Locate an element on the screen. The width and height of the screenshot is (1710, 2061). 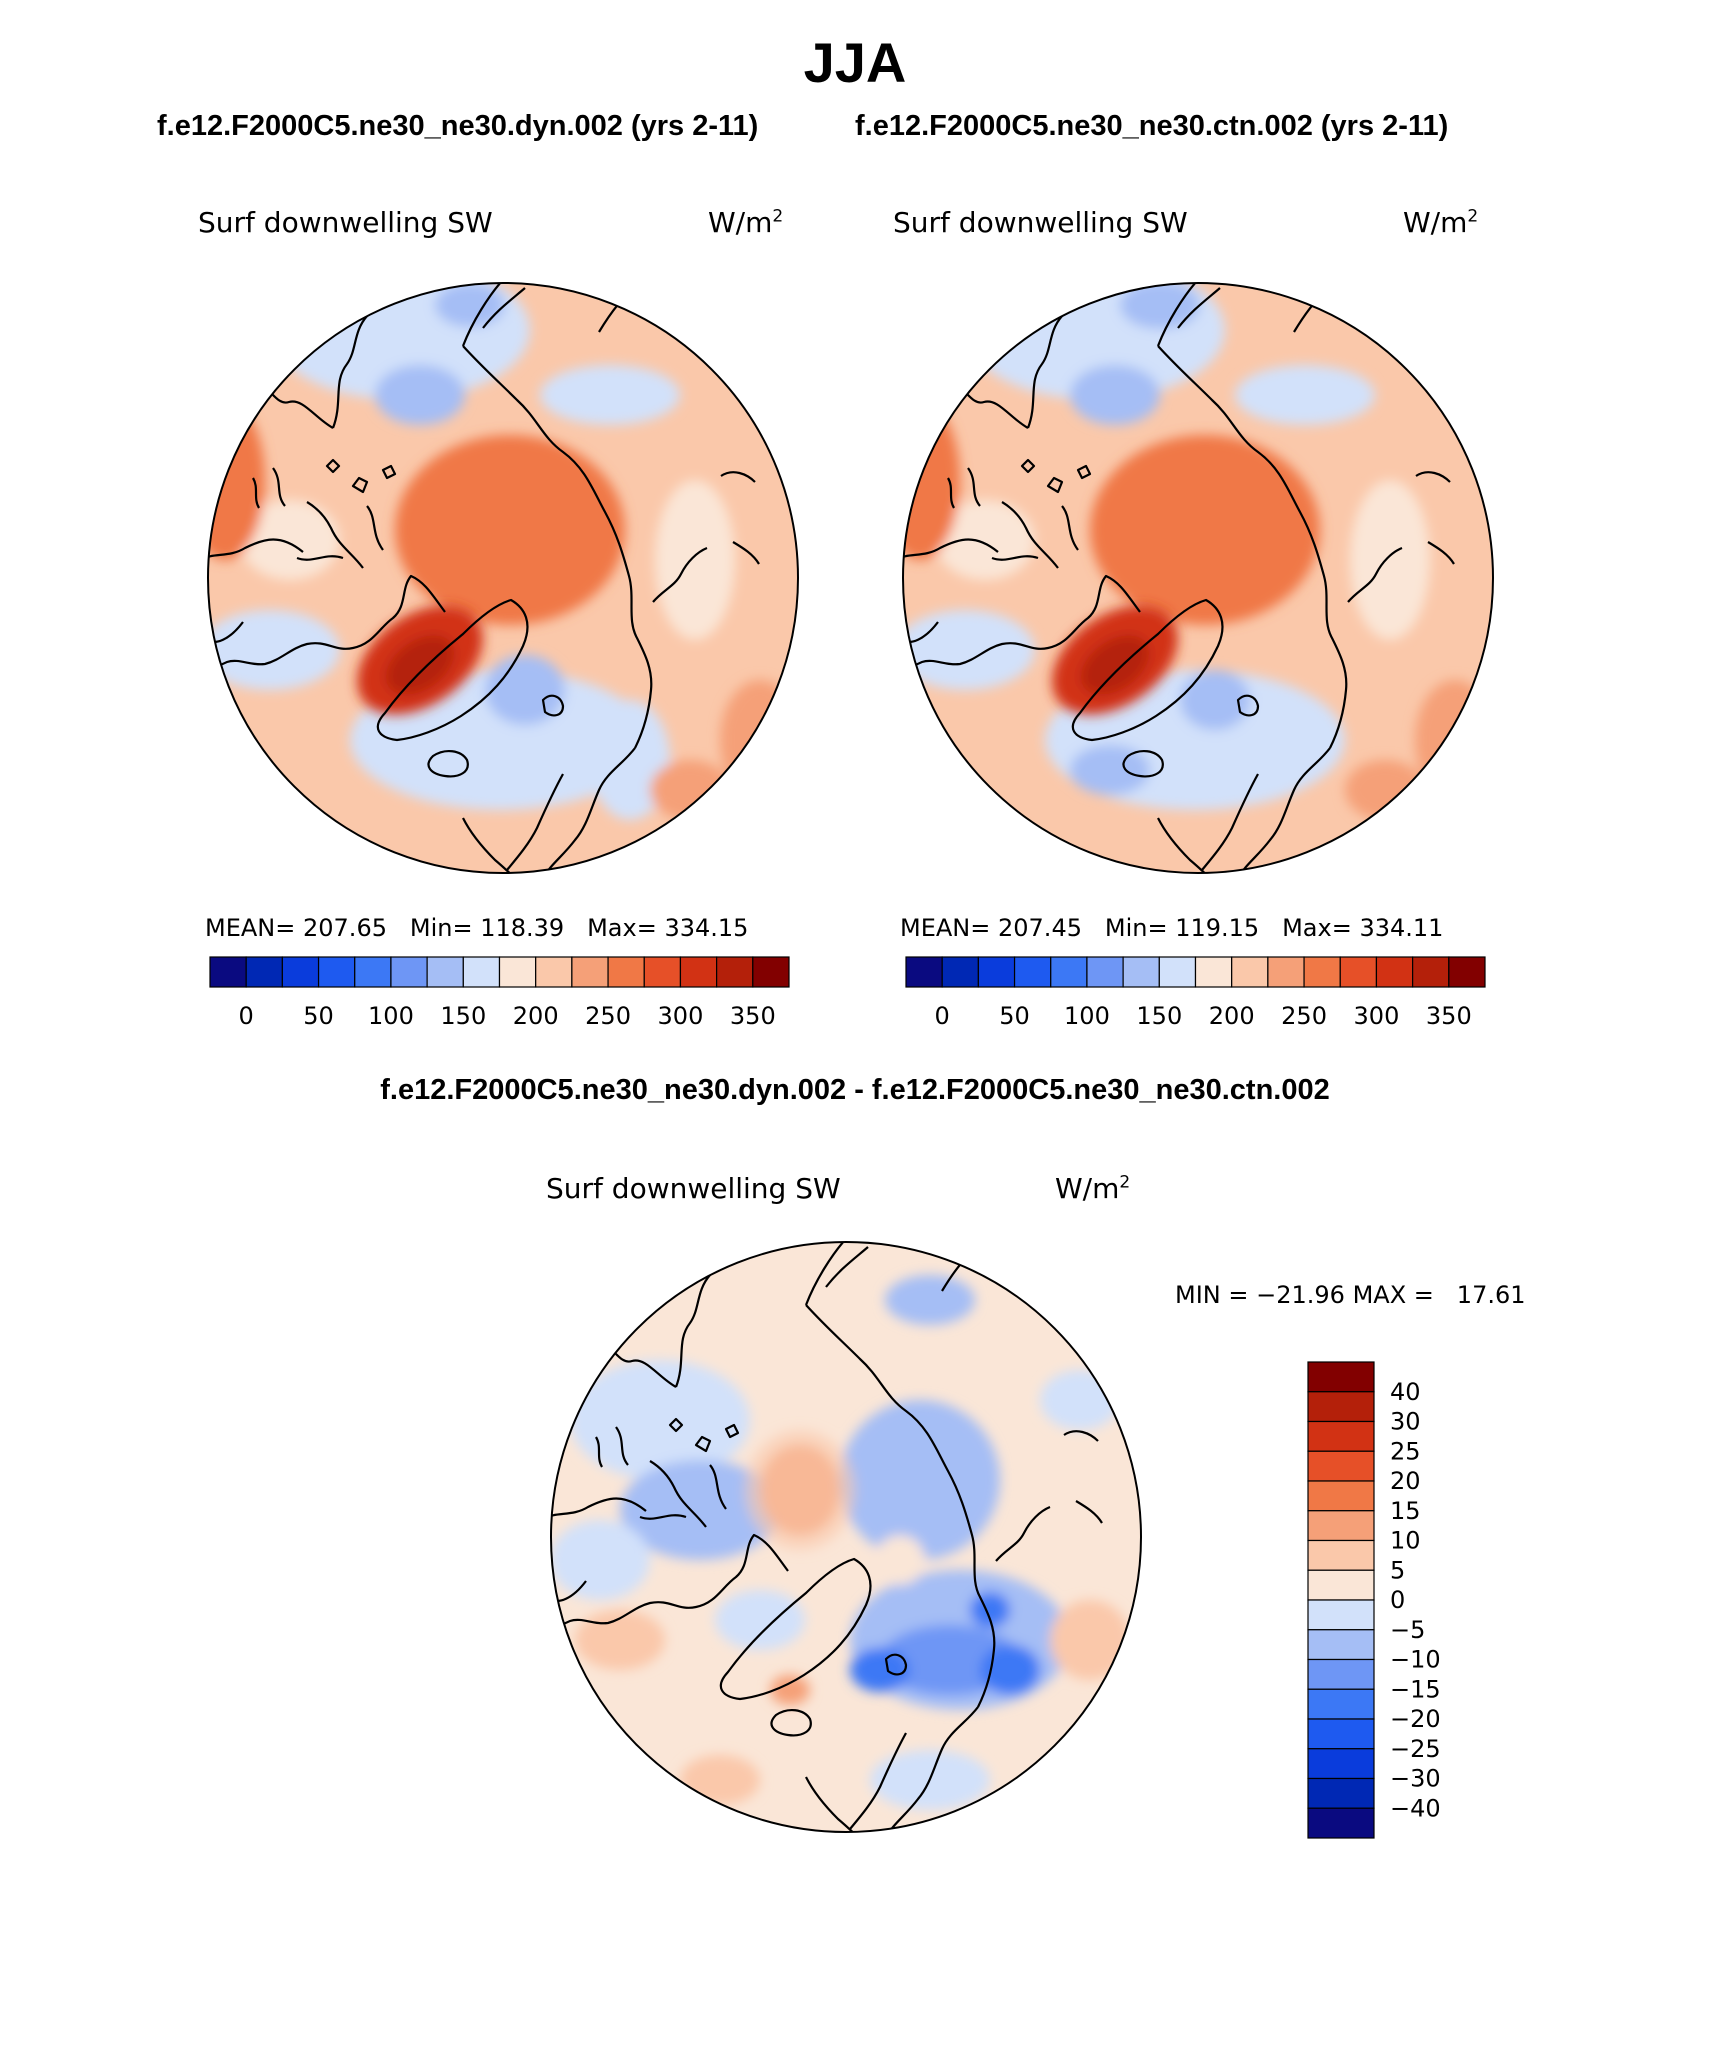
season-title: JJA is located at coordinates (855, 62).